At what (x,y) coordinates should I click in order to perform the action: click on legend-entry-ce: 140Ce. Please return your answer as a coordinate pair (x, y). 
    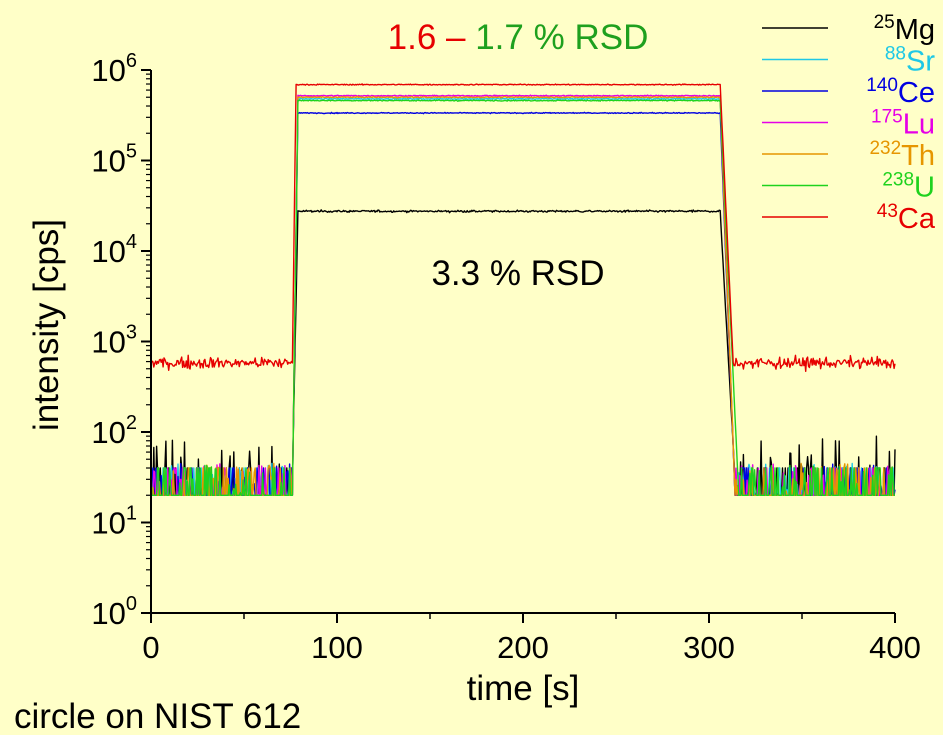
    Looking at the image, I should click on (900, 92).